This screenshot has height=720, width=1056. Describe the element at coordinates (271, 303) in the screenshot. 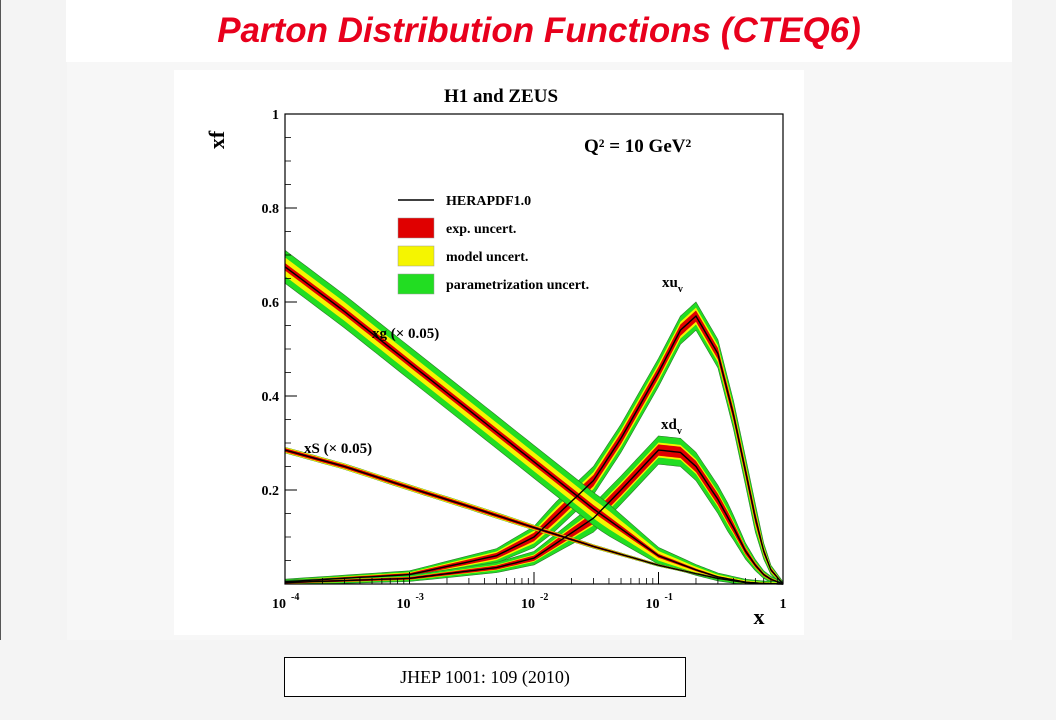

I see `y-tick-label: 0.6` at that location.